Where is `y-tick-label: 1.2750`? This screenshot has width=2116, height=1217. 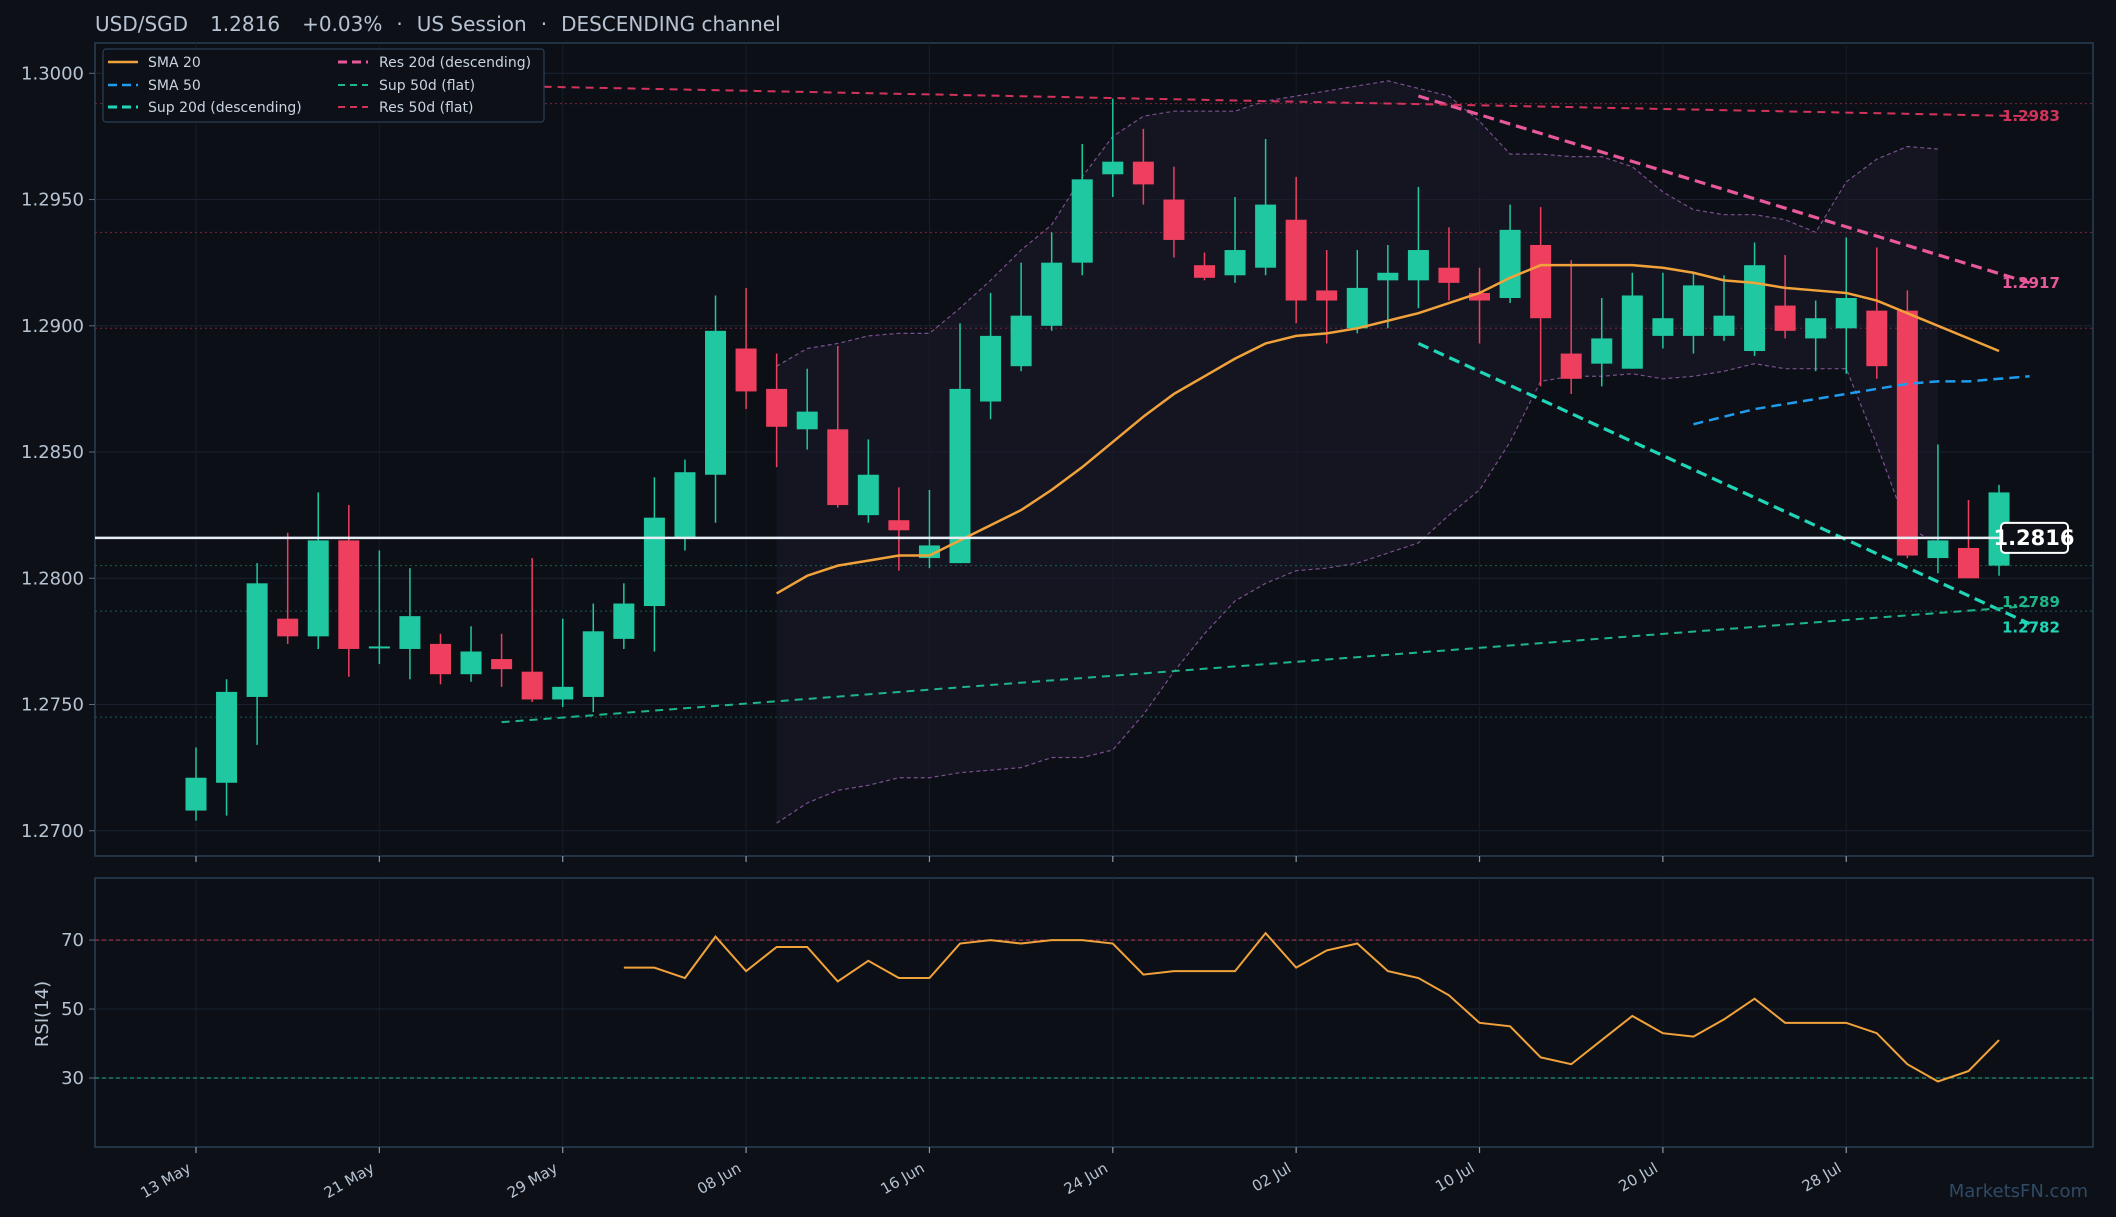 y-tick-label: 1.2750 is located at coordinates (52, 705).